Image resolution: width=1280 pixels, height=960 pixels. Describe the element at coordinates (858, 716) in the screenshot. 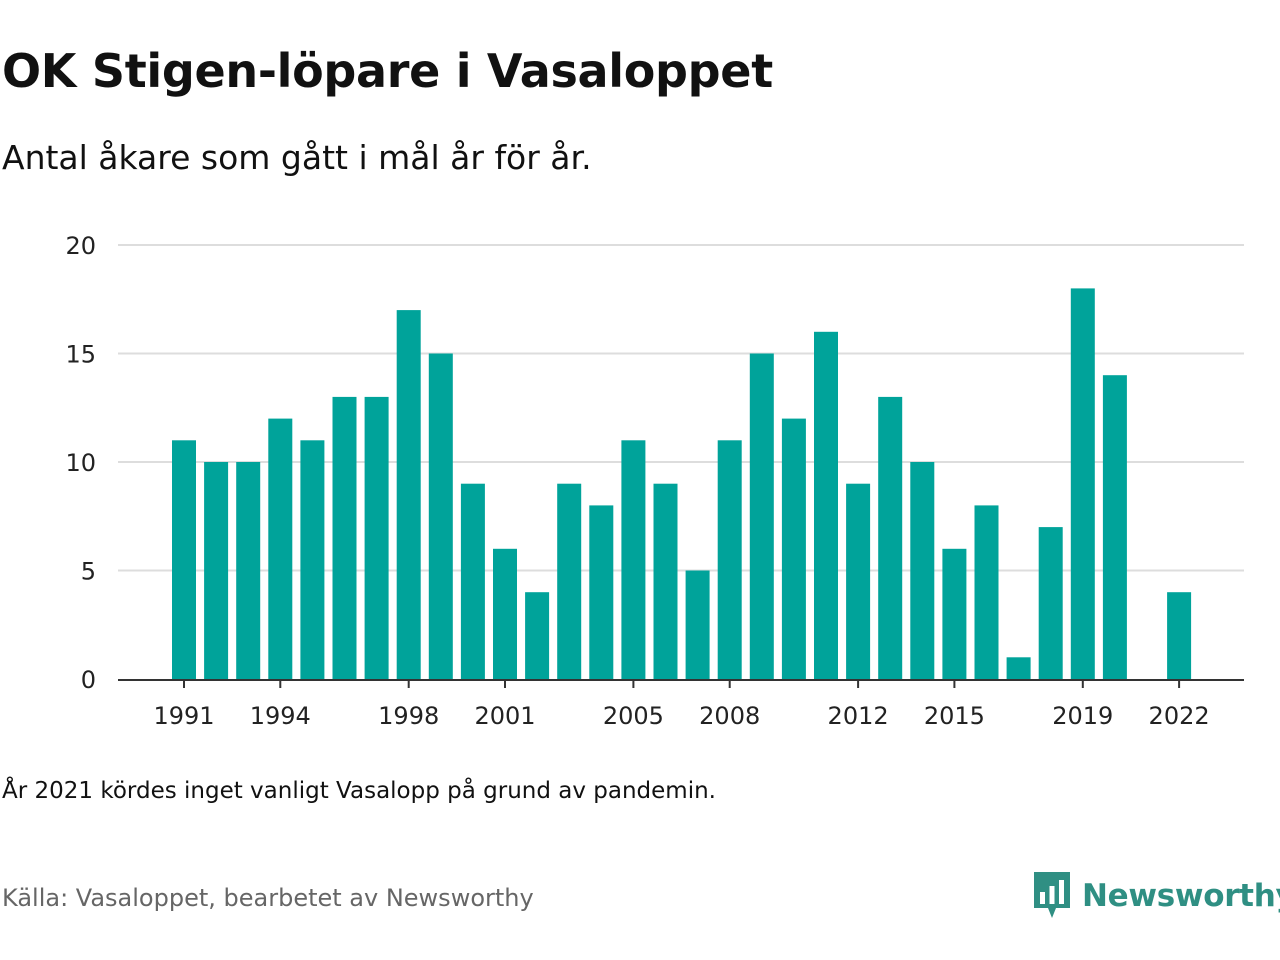

I see `x-tick-label: 2012` at that location.